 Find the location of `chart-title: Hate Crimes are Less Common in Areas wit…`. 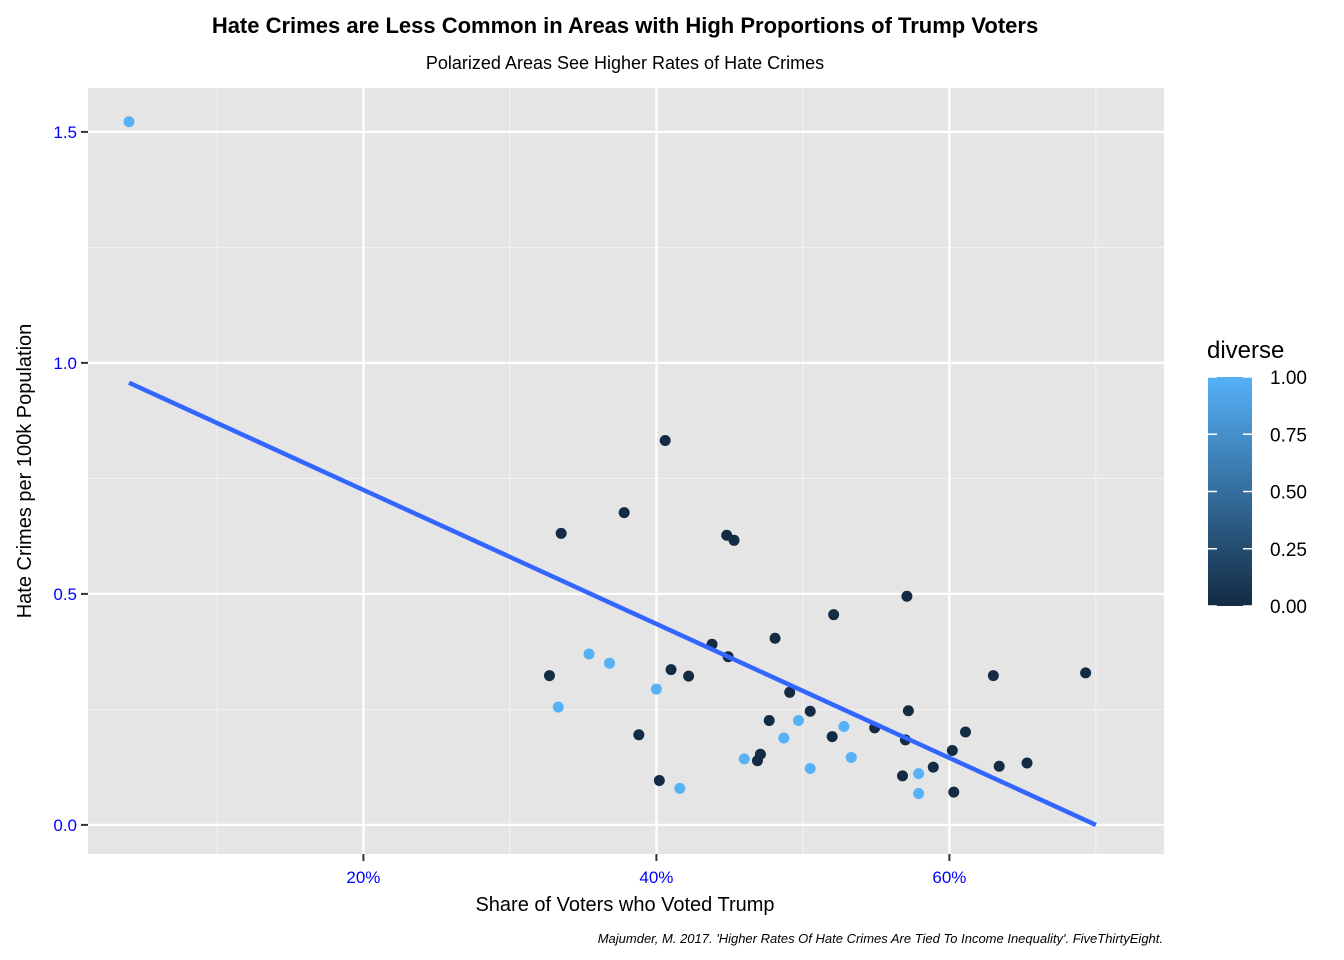

chart-title: Hate Crimes are Less Common in Areas wit… is located at coordinates (625, 25).